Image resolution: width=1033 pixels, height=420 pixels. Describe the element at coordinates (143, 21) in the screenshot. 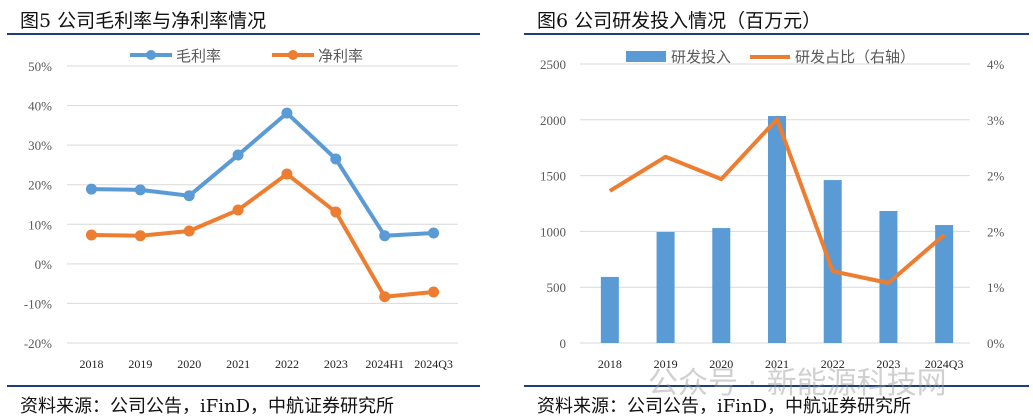

I see `chart1-title: 图5 公司毛利率与净利率情况` at that location.